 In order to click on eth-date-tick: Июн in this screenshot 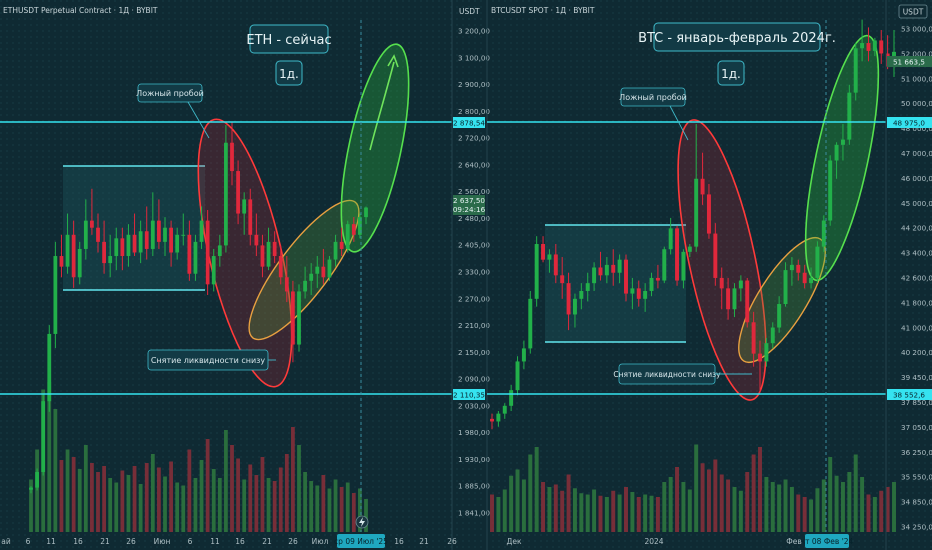, I will do `click(162, 541)`.